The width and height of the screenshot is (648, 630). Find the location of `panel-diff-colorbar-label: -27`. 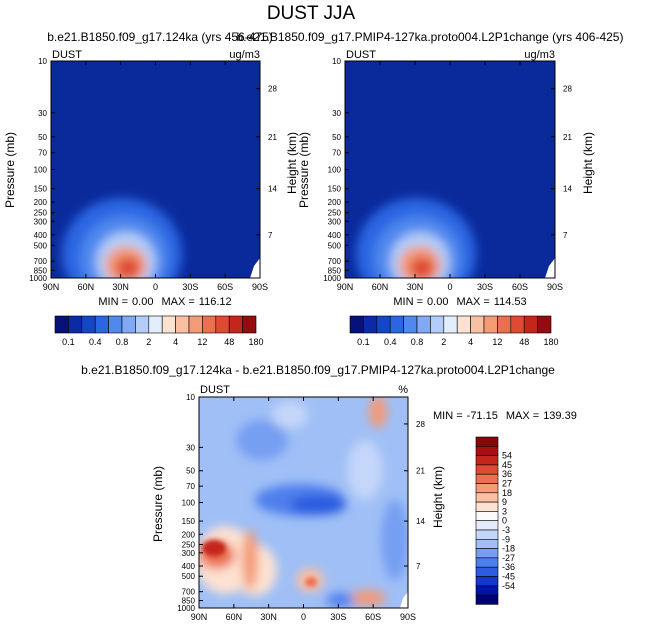

panel-diff-colorbar-label: -27 is located at coordinates (508, 558).